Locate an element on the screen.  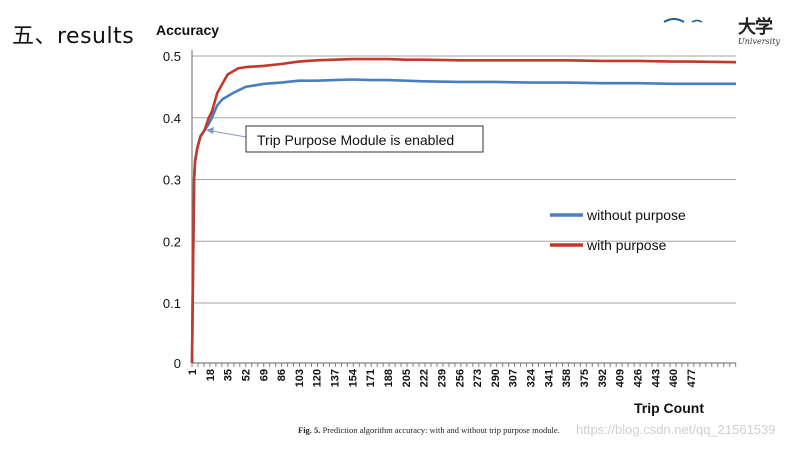
y-tick-label-4: 0.4 is located at coordinates (172, 118).